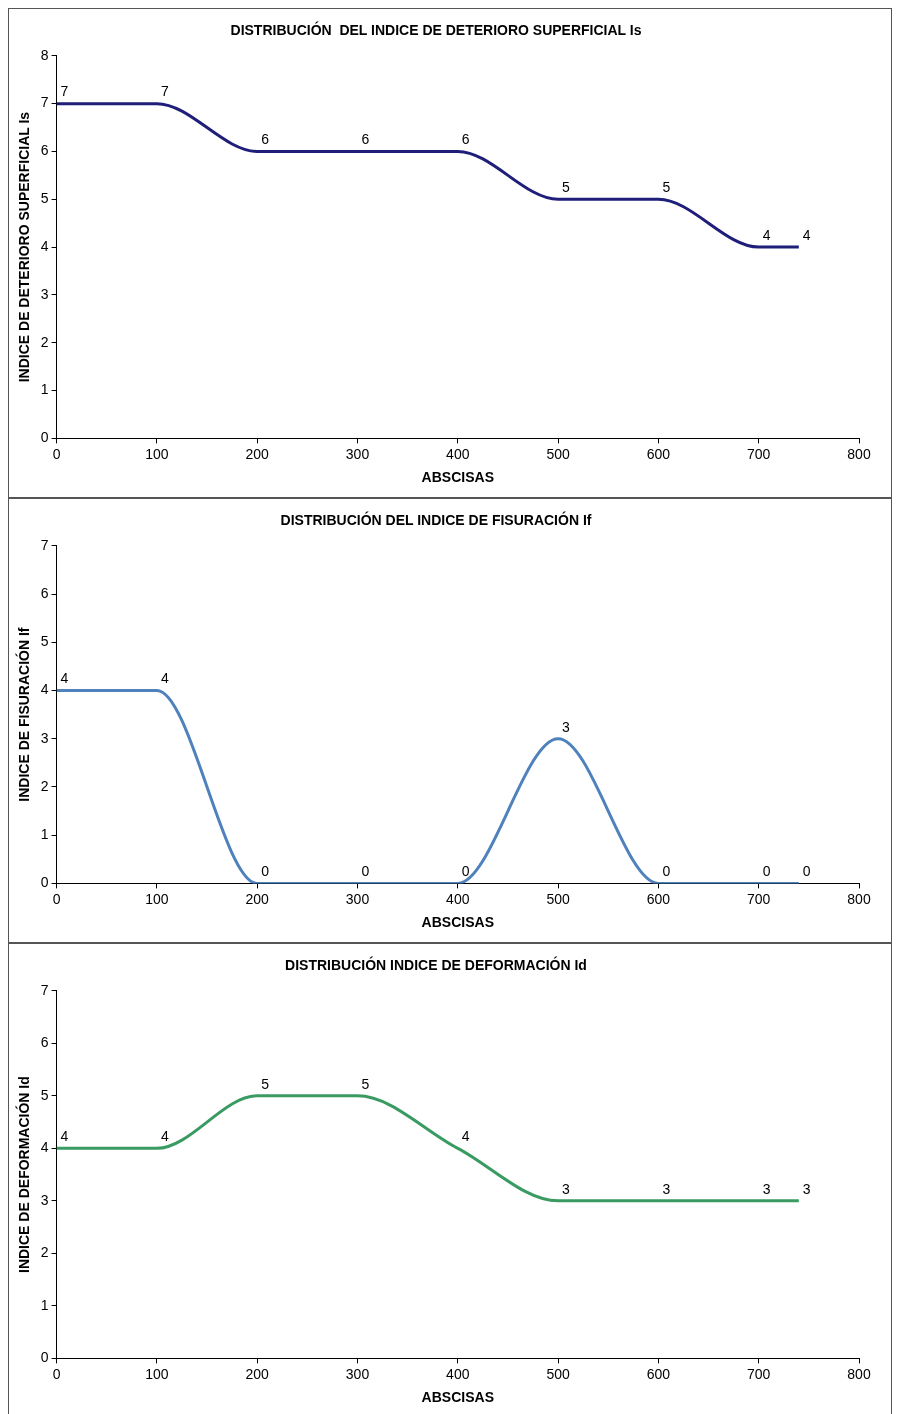  What do you see at coordinates (428, 175) in the screenshot?
I see `line-series` at bounding box center [428, 175].